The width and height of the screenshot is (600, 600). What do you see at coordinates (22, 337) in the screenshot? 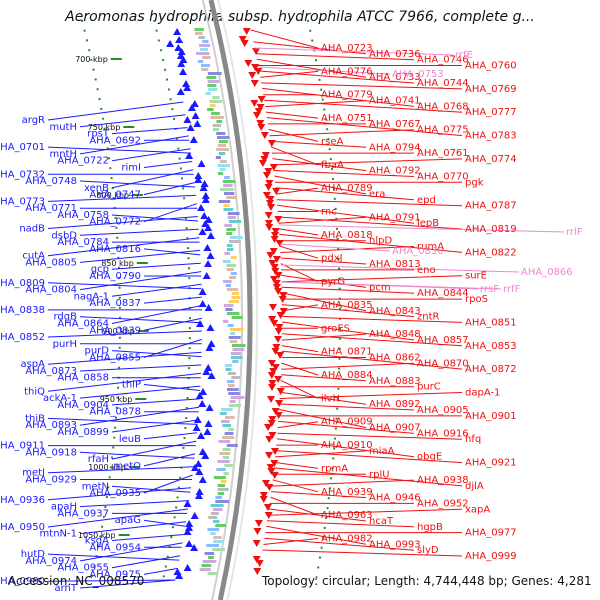
I see `gene-label: AHA_0852` at bounding box center [22, 337].